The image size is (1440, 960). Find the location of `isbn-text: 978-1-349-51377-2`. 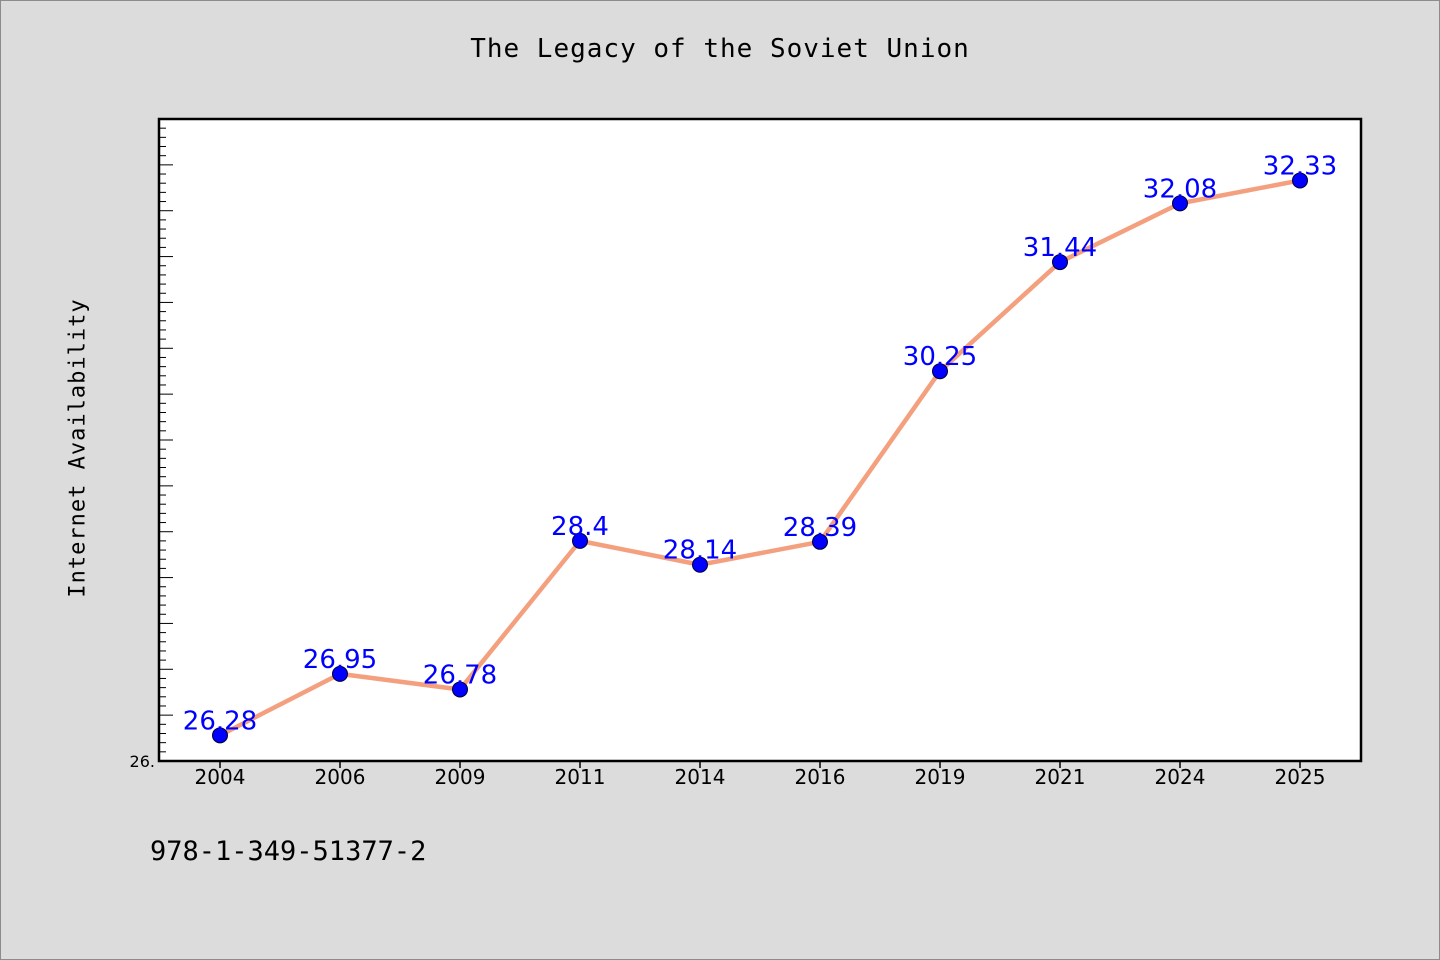

isbn-text: 978-1-349-51377-2 is located at coordinates (288, 851).